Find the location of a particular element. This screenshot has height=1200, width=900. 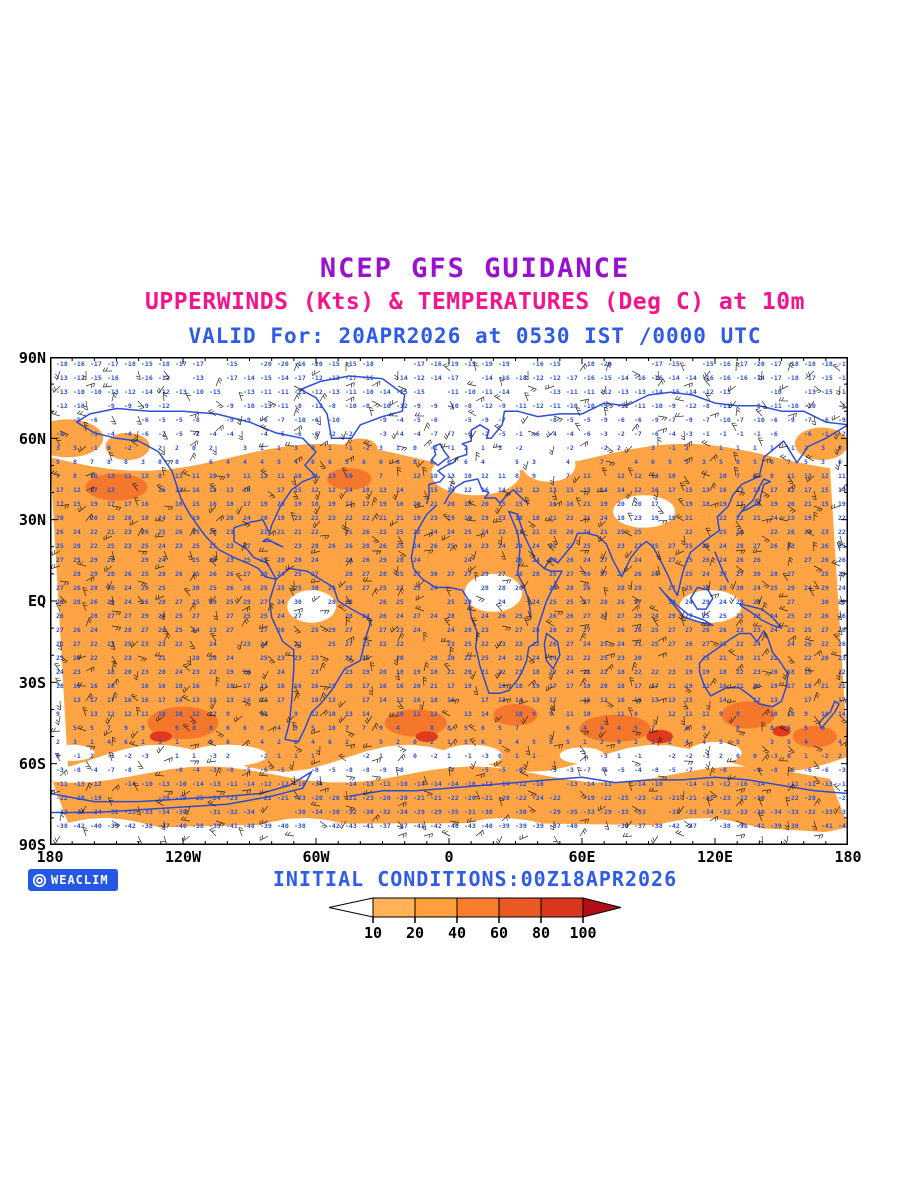

svg-text: -20 is located at coordinates (317, 798).